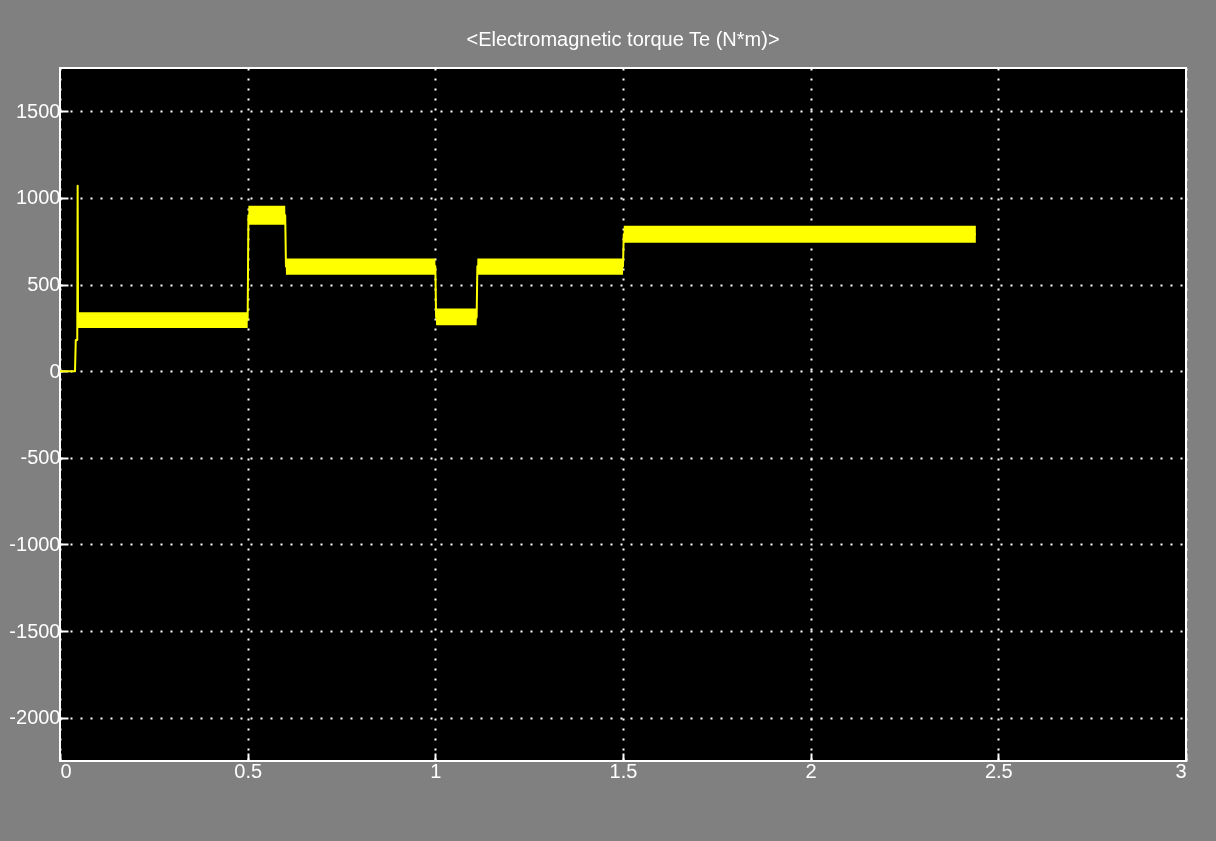 This screenshot has width=1216, height=841. What do you see at coordinates (38, 110) in the screenshot?
I see `y-tick-label: 1500` at bounding box center [38, 110].